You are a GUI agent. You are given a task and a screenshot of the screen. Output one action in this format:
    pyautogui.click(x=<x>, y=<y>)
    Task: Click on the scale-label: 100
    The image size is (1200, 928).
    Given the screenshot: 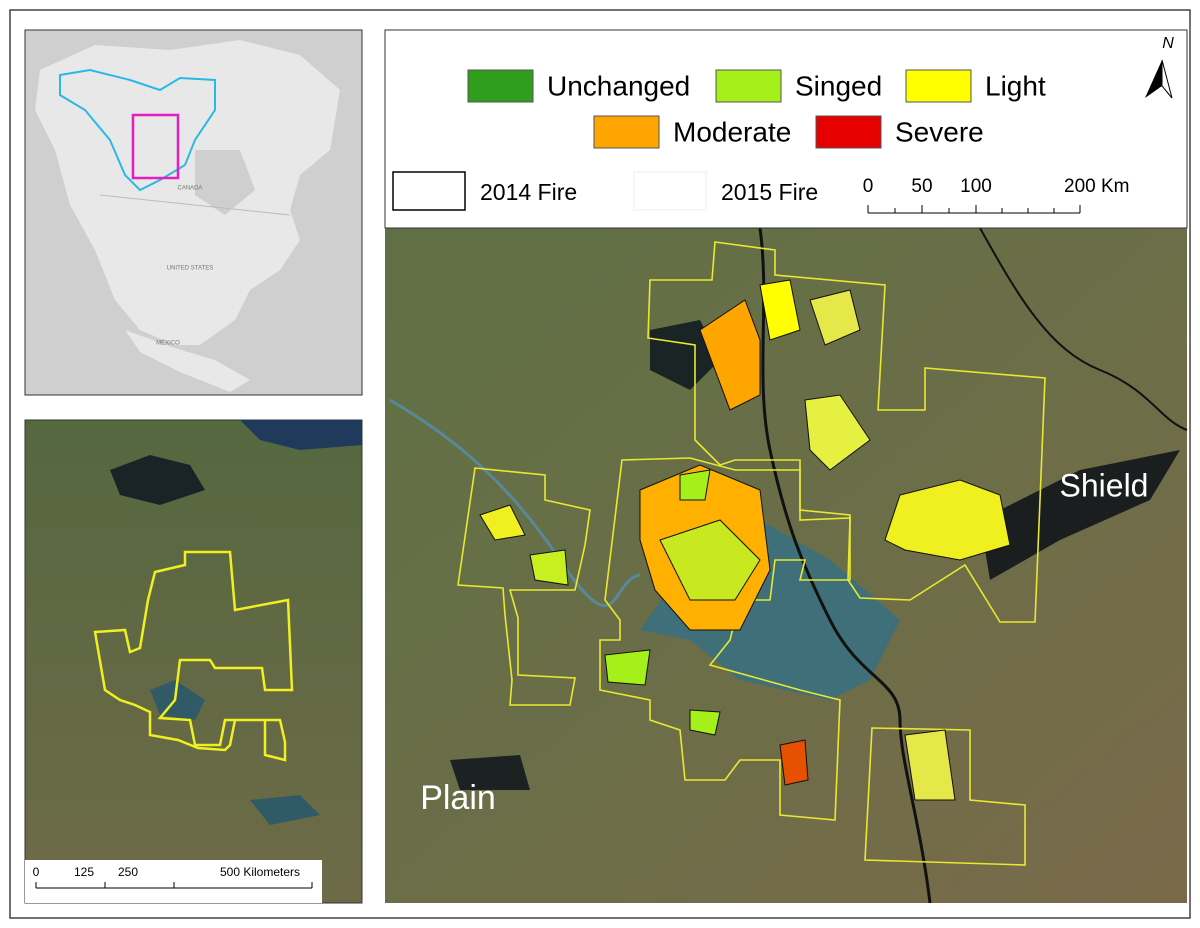 What is the action you would take?
    pyautogui.click(x=976, y=186)
    